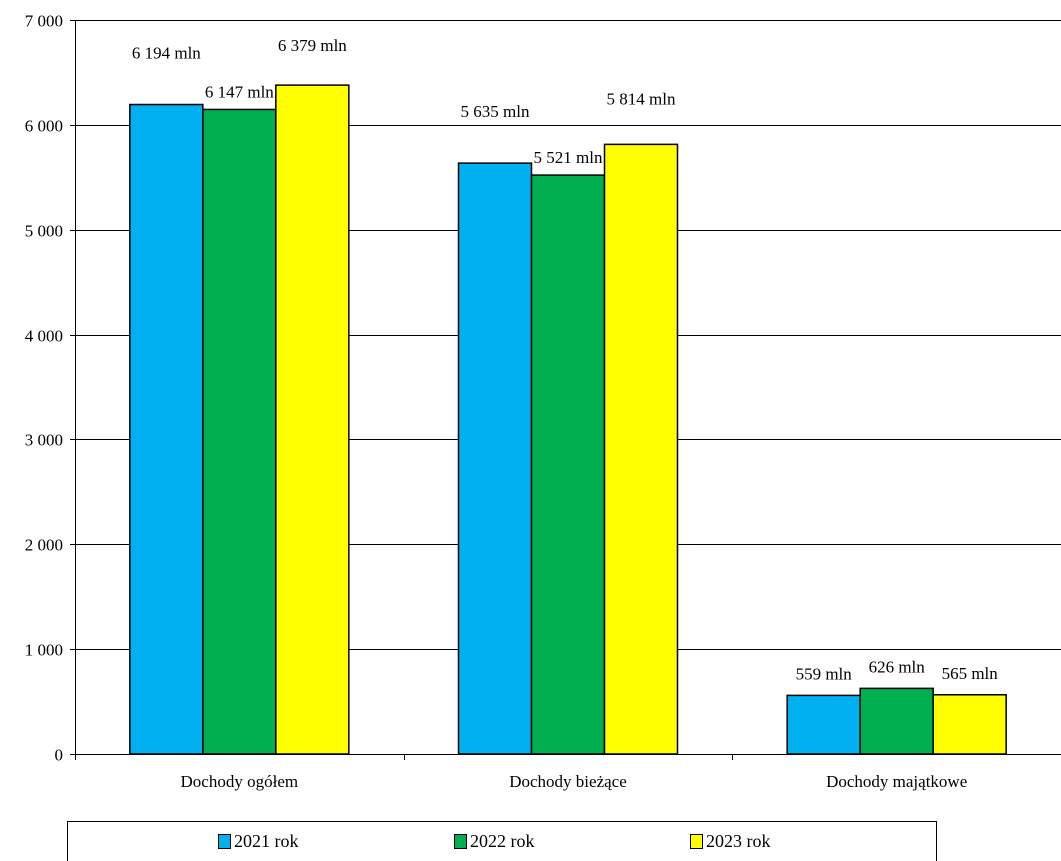 Image resolution: width=1061 pixels, height=861 pixels. What do you see at coordinates (495, 111) in the screenshot?
I see `data-label: 5 635 mln` at bounding box center [495, 111].